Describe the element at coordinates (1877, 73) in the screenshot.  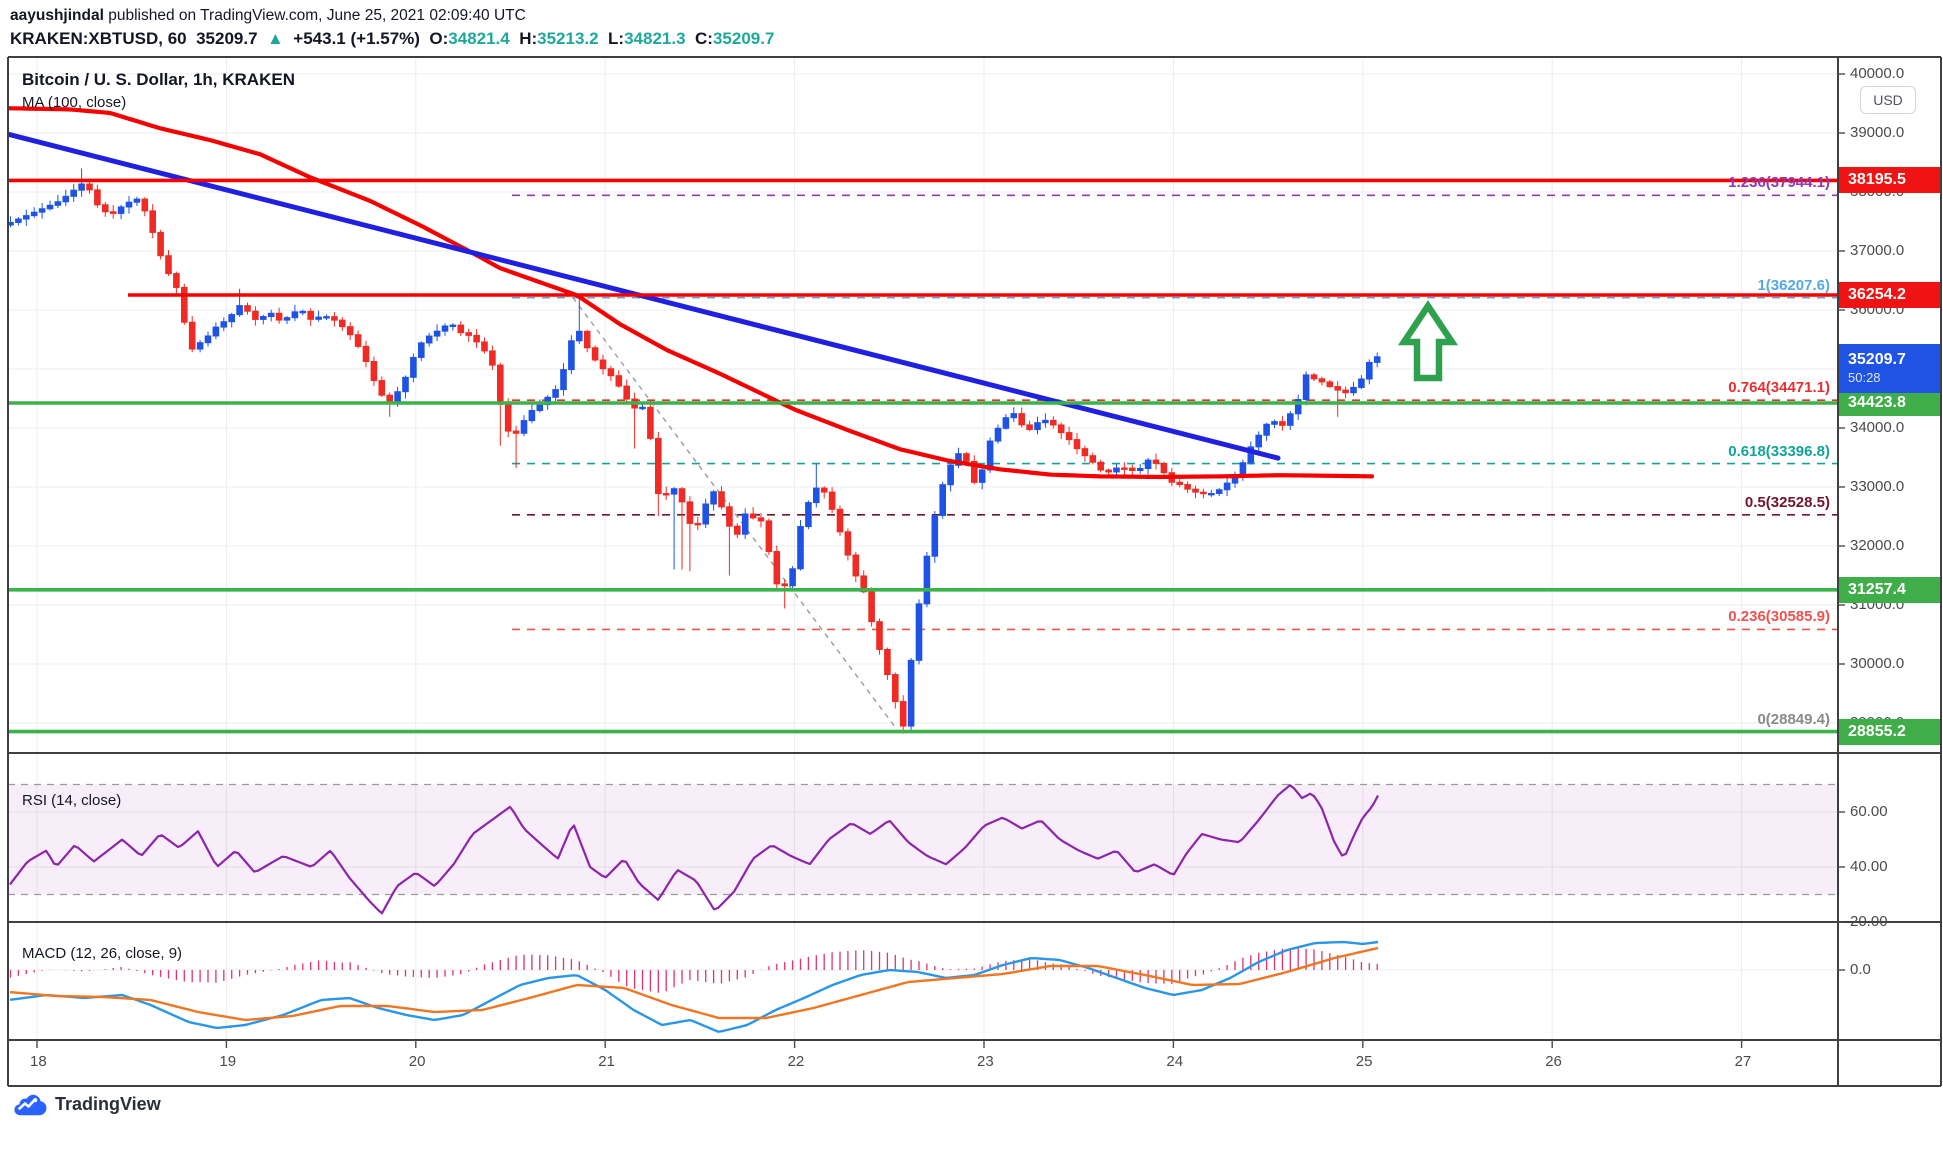
I see `price-tick-label: 40000.0` at that location.